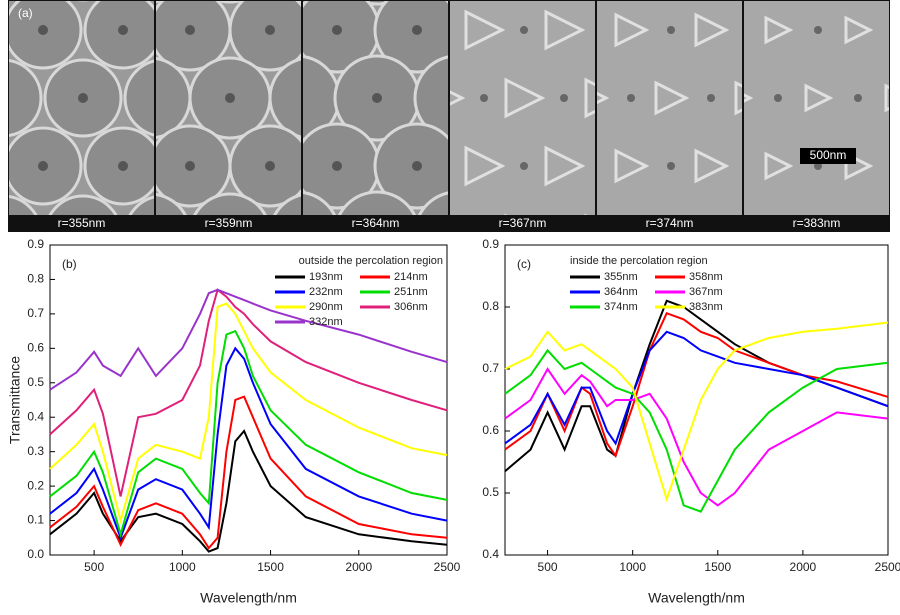  I want to click on y-tick-label: 0.8, so click(490, 306).